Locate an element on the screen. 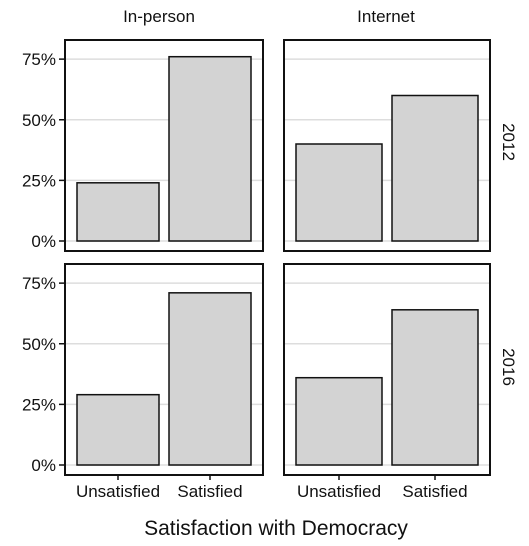 This screenshot has width=529, height=546. column-facet-label-in-person: In-person is located at coordinates (159, 16).